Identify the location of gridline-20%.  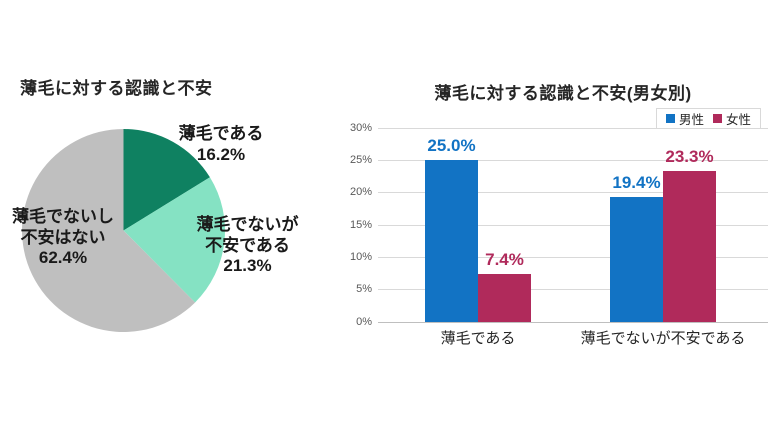
(573, 193).